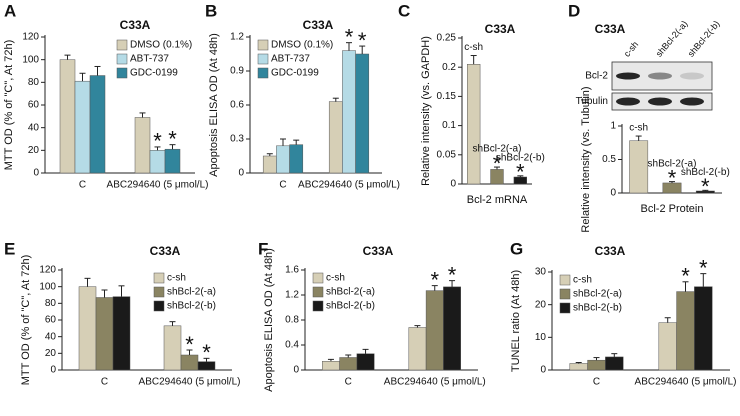 Image resolution: width=740 pixels, height=416 pixels. Describe the element at coordinates (586, 159) in the screenshot. I see `y-axis-label: Relative intensity (vs. Tubulin)` at that location.